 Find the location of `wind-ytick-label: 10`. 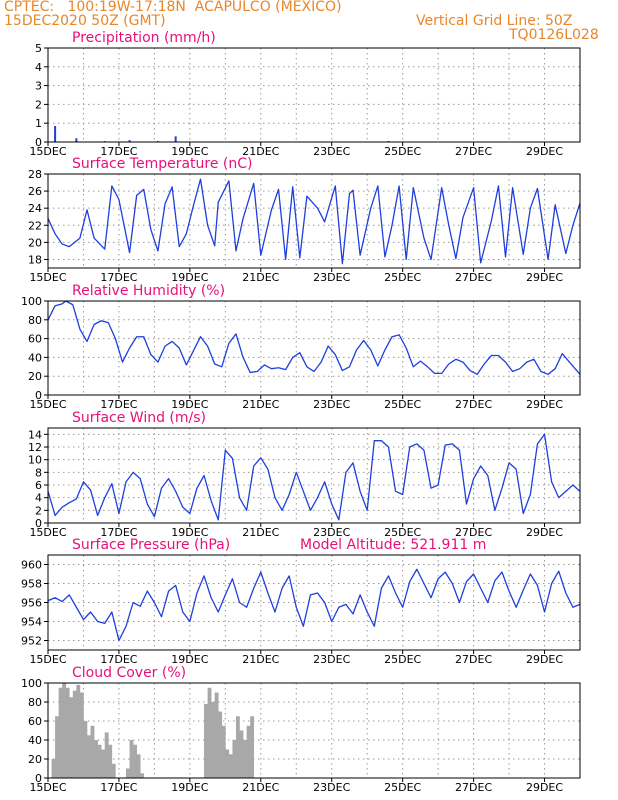

wind-ytick-label: 10 is located at coordinates (35, 460).